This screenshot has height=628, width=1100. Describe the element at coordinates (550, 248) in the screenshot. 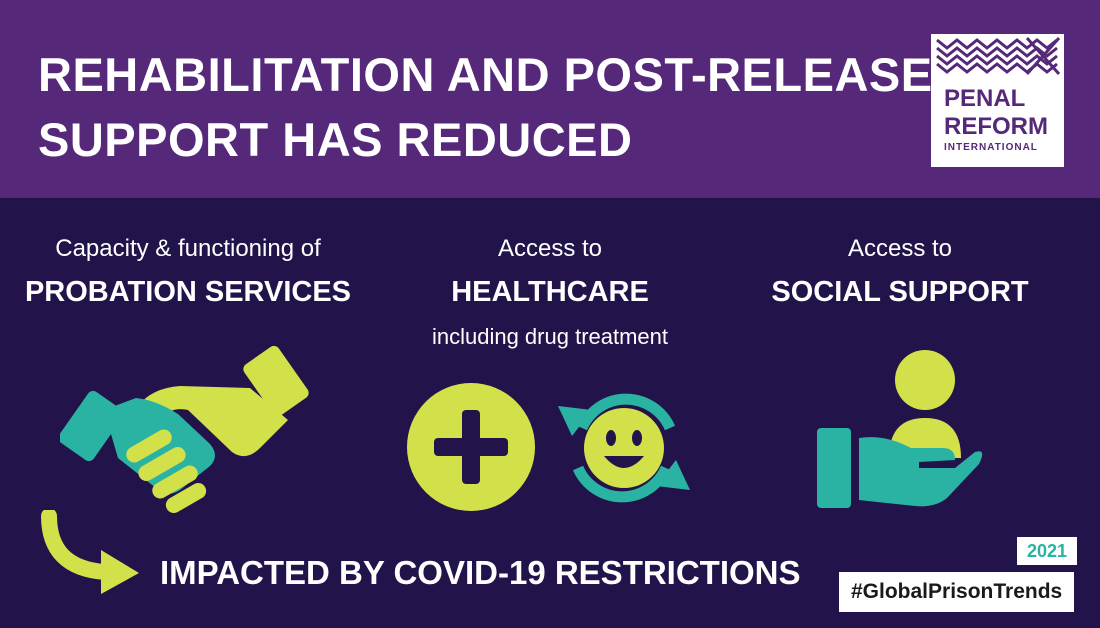

I see `healthcare-subtitle: Access to` at that location.